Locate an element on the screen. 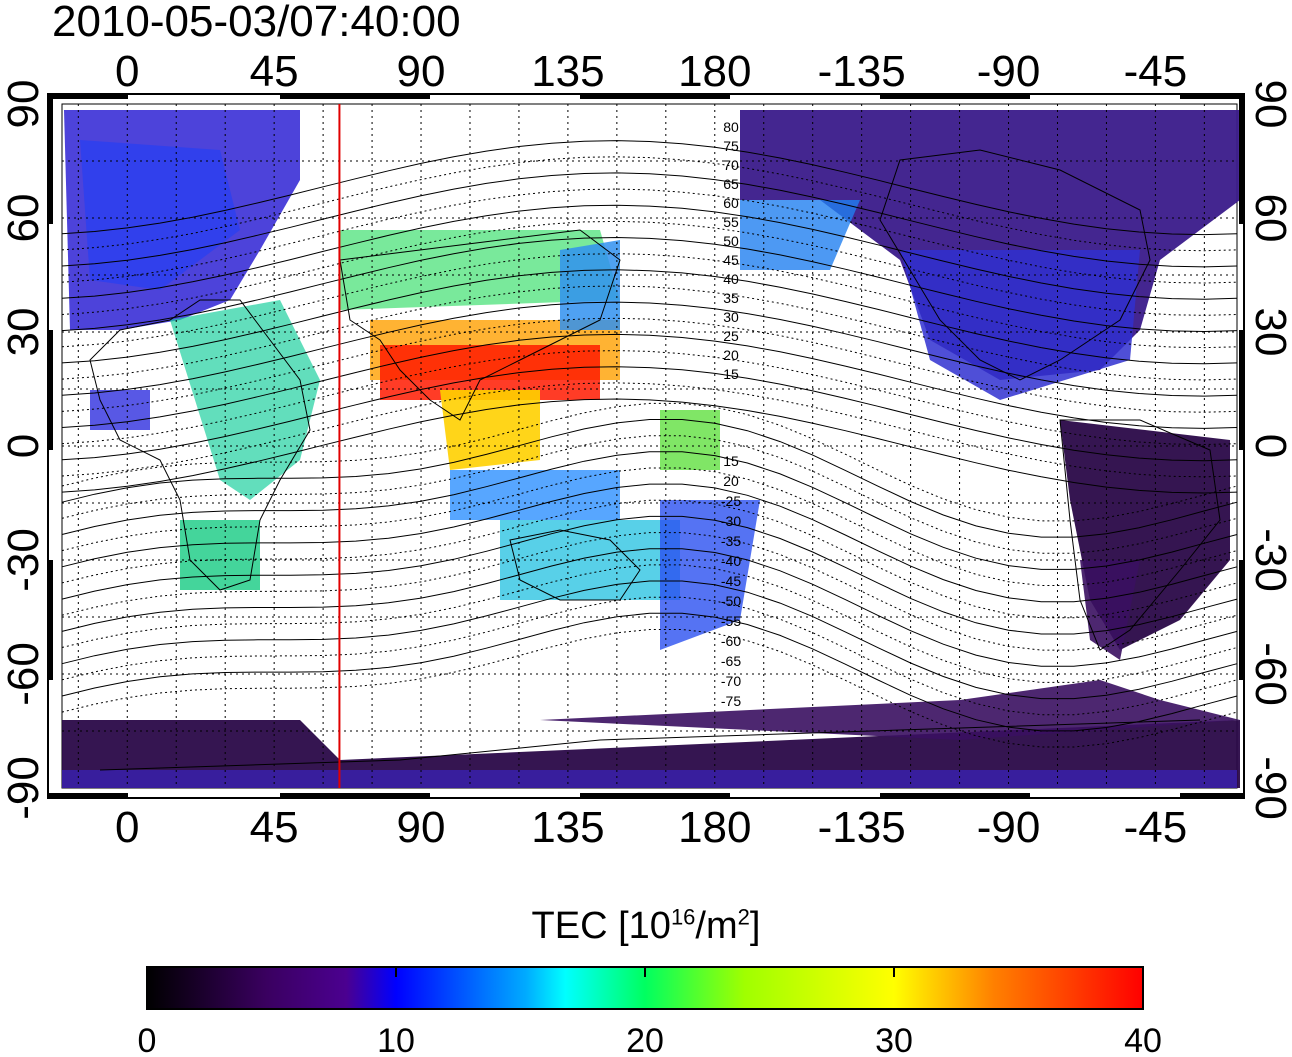 This screenshot has width=1292, height=1057. colorbar-tick-2: 20 is located at coordinates (645, 1039).